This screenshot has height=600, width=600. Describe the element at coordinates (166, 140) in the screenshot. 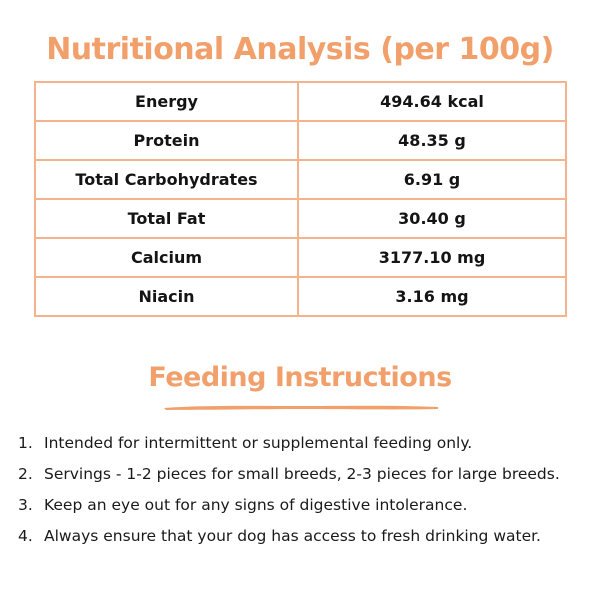

I see `nutrient-label: Protein` at that location.